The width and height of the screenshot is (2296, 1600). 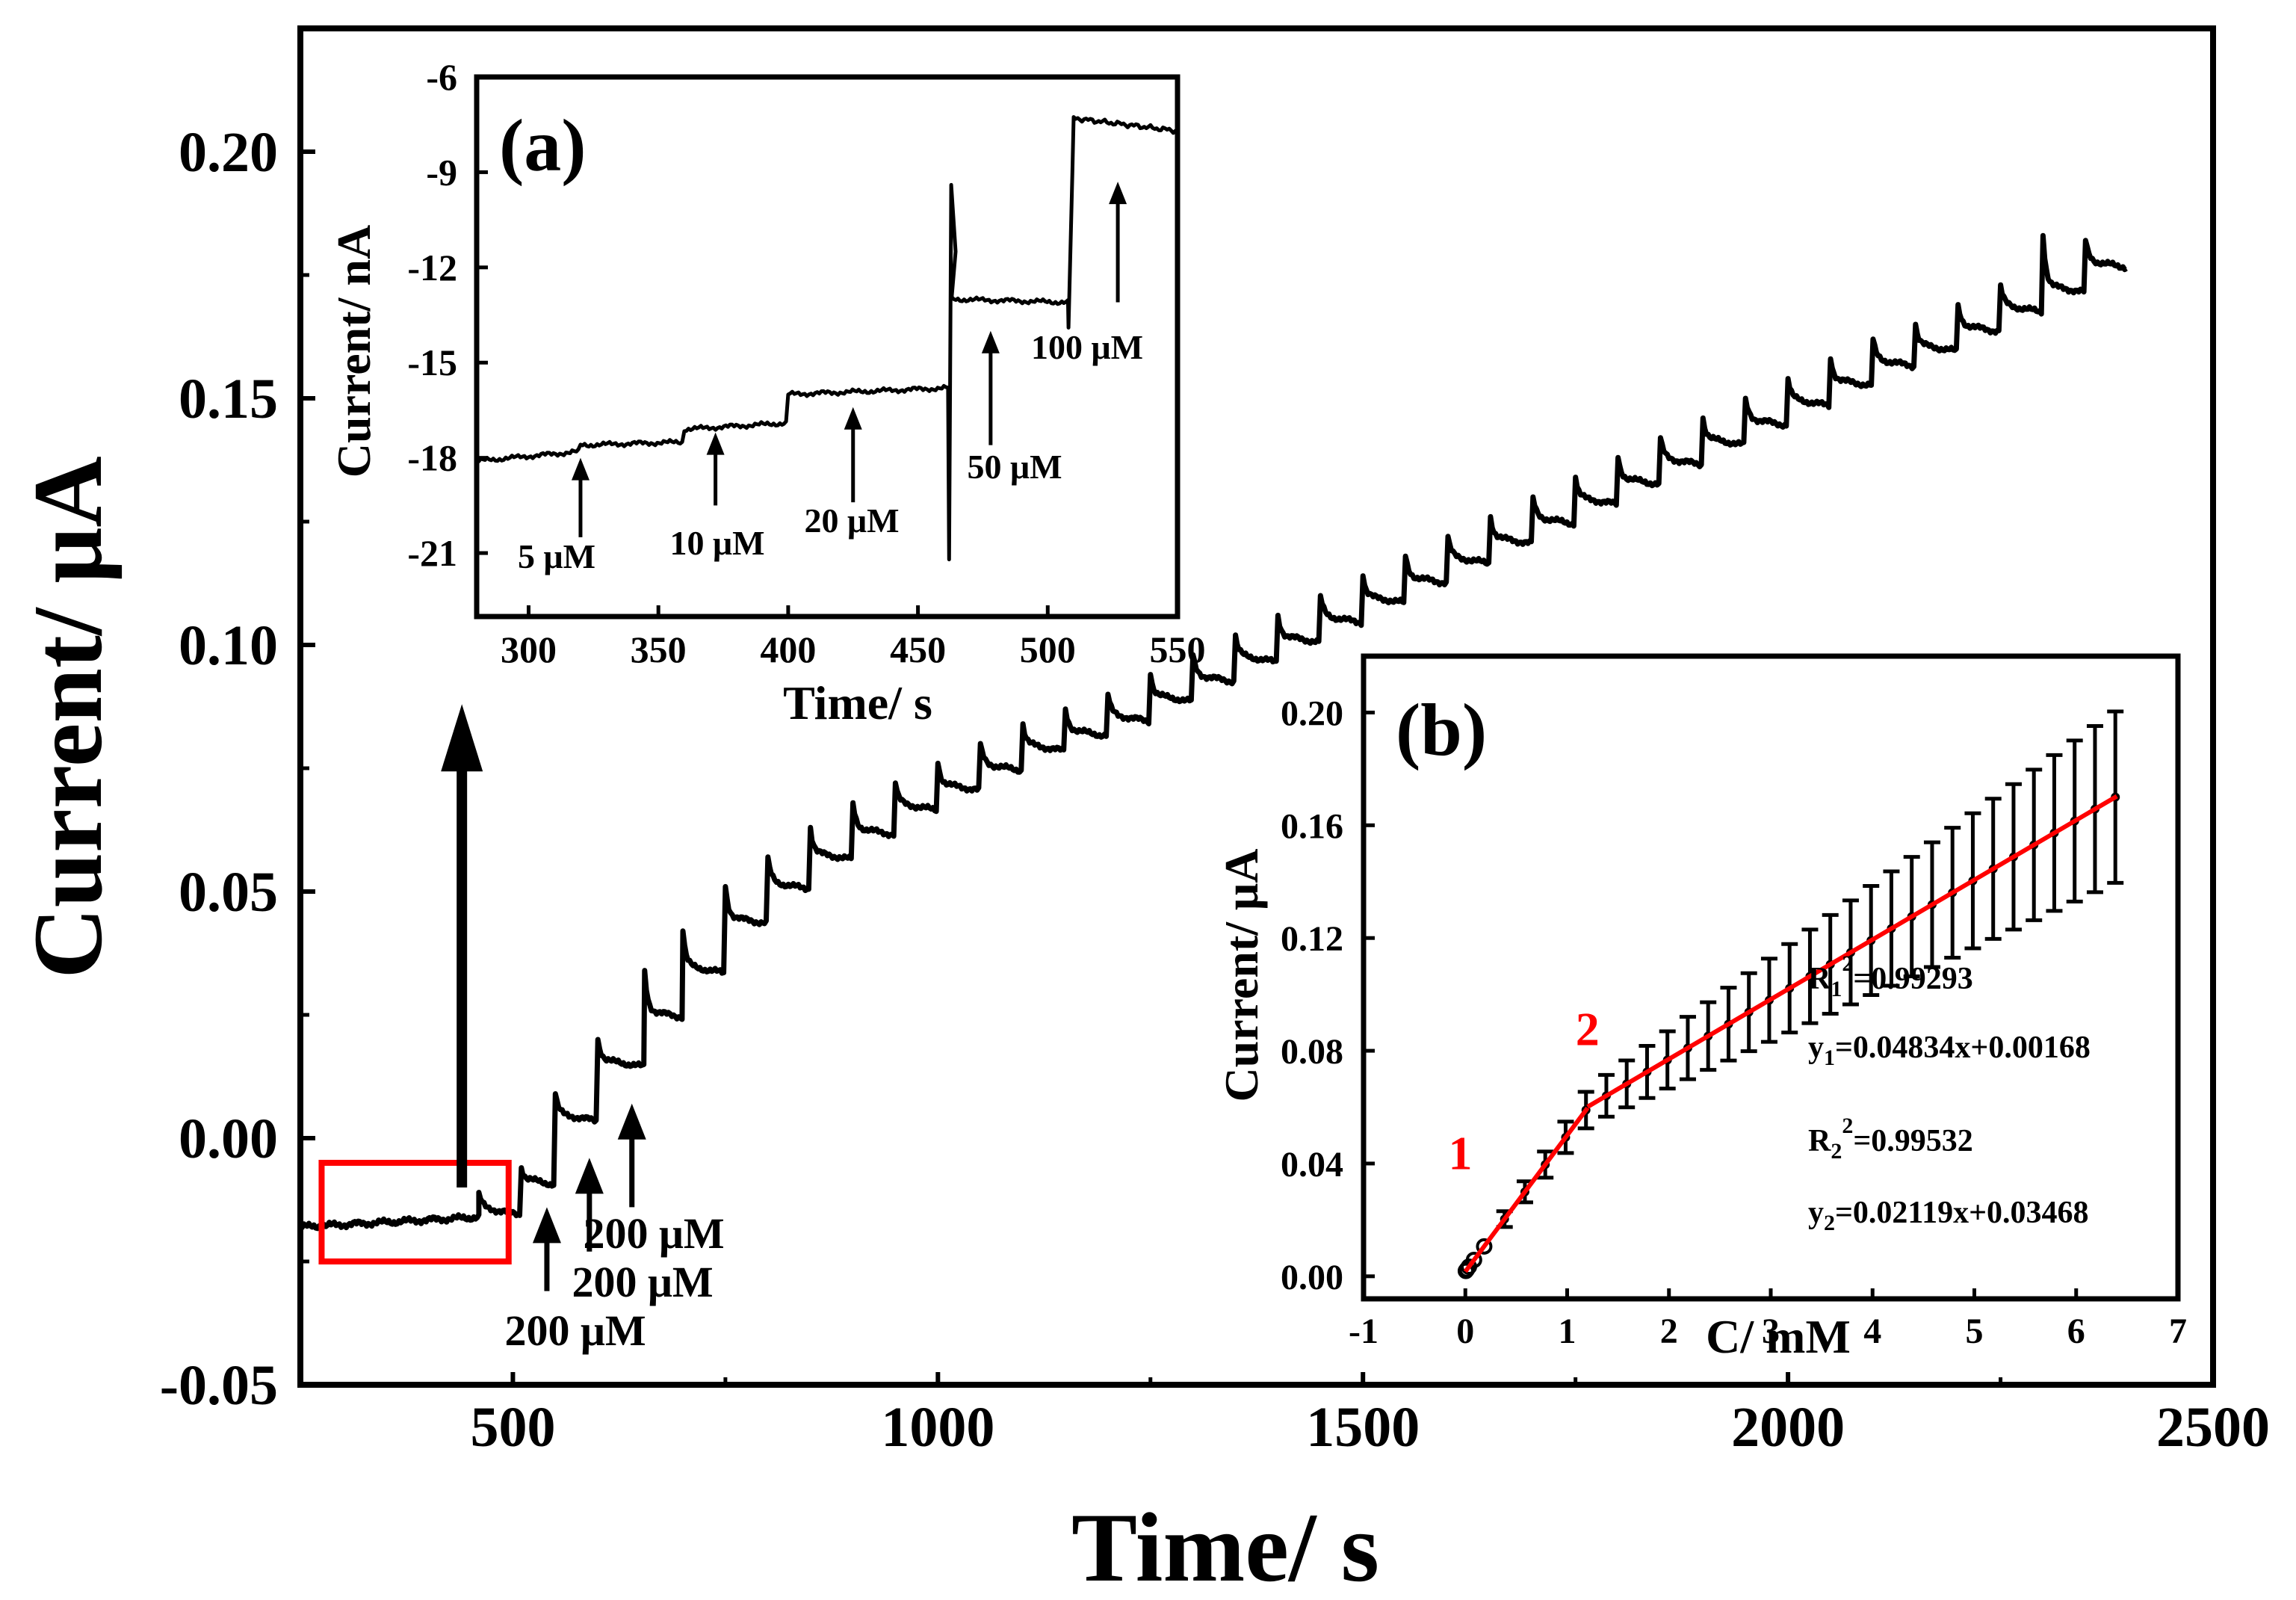 I want to click on fit1-equation-value: =0.04834x+0.00168, so click(x=1963, y=1048).